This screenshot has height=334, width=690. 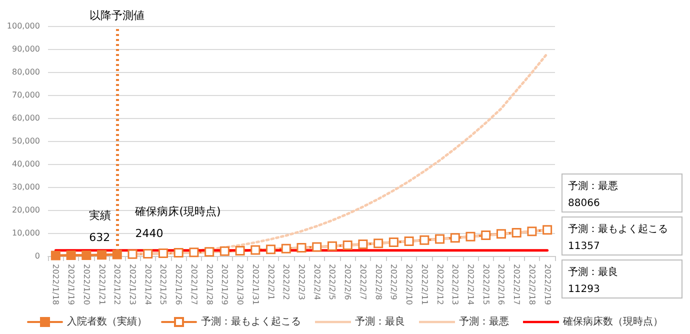 What do you see at coordinates (347, 282) in the screenshot?
I see `x-tick-label: 2022/2/6` at bounding box center [347, 282].